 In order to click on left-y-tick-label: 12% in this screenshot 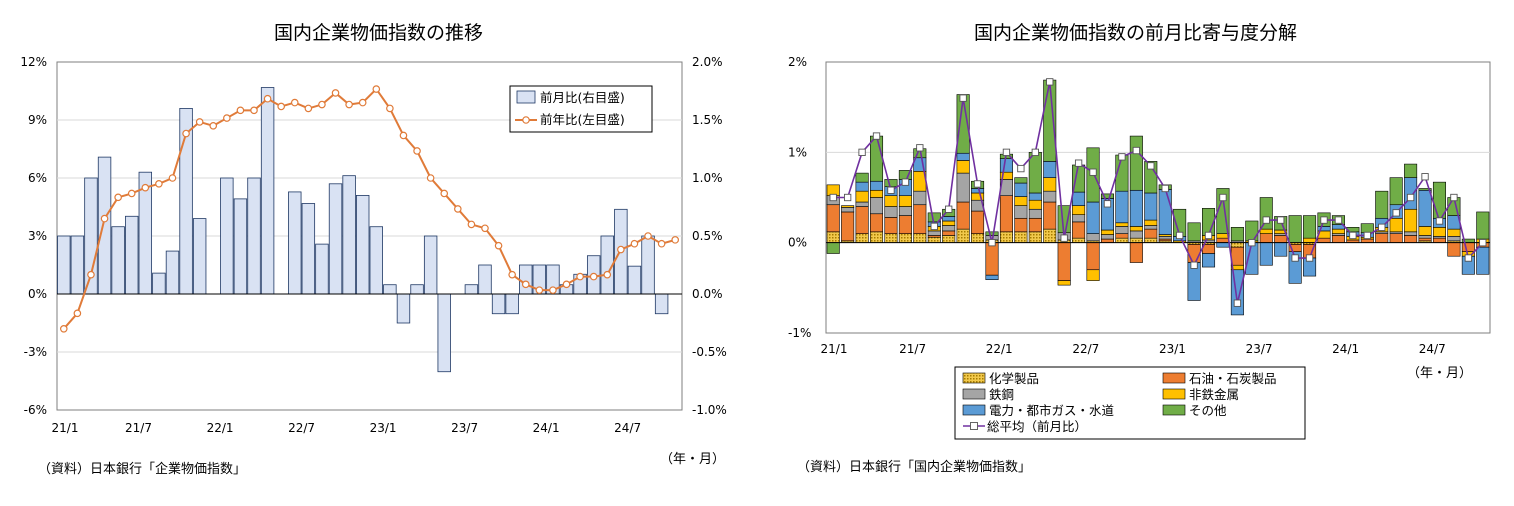, I will do `click(33, 62)`.